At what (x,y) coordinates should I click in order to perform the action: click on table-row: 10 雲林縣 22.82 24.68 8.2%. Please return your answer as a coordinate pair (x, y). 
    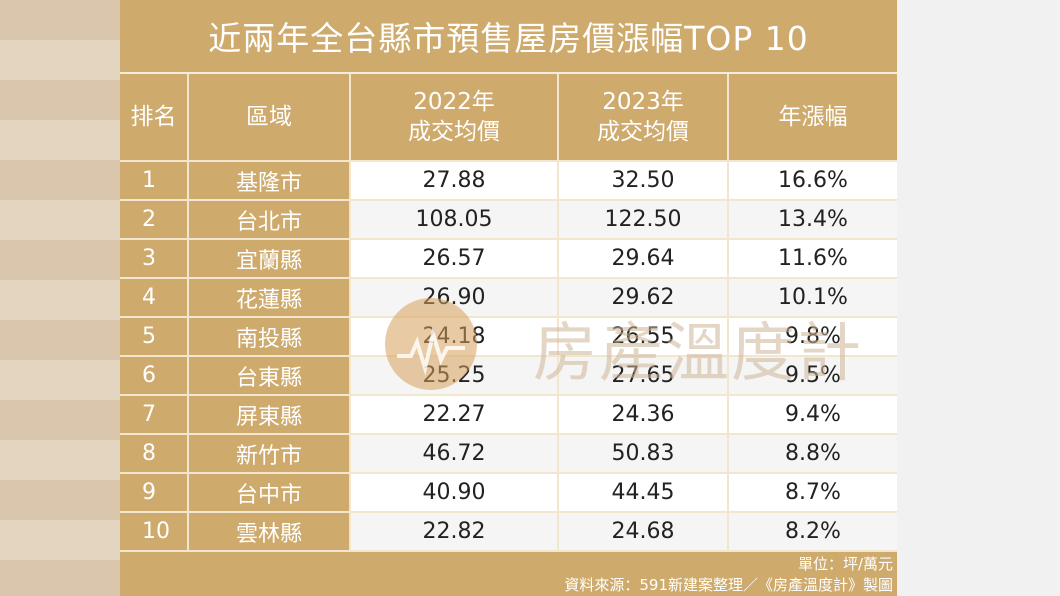
    Looking at the image, I should click on (508, 532).